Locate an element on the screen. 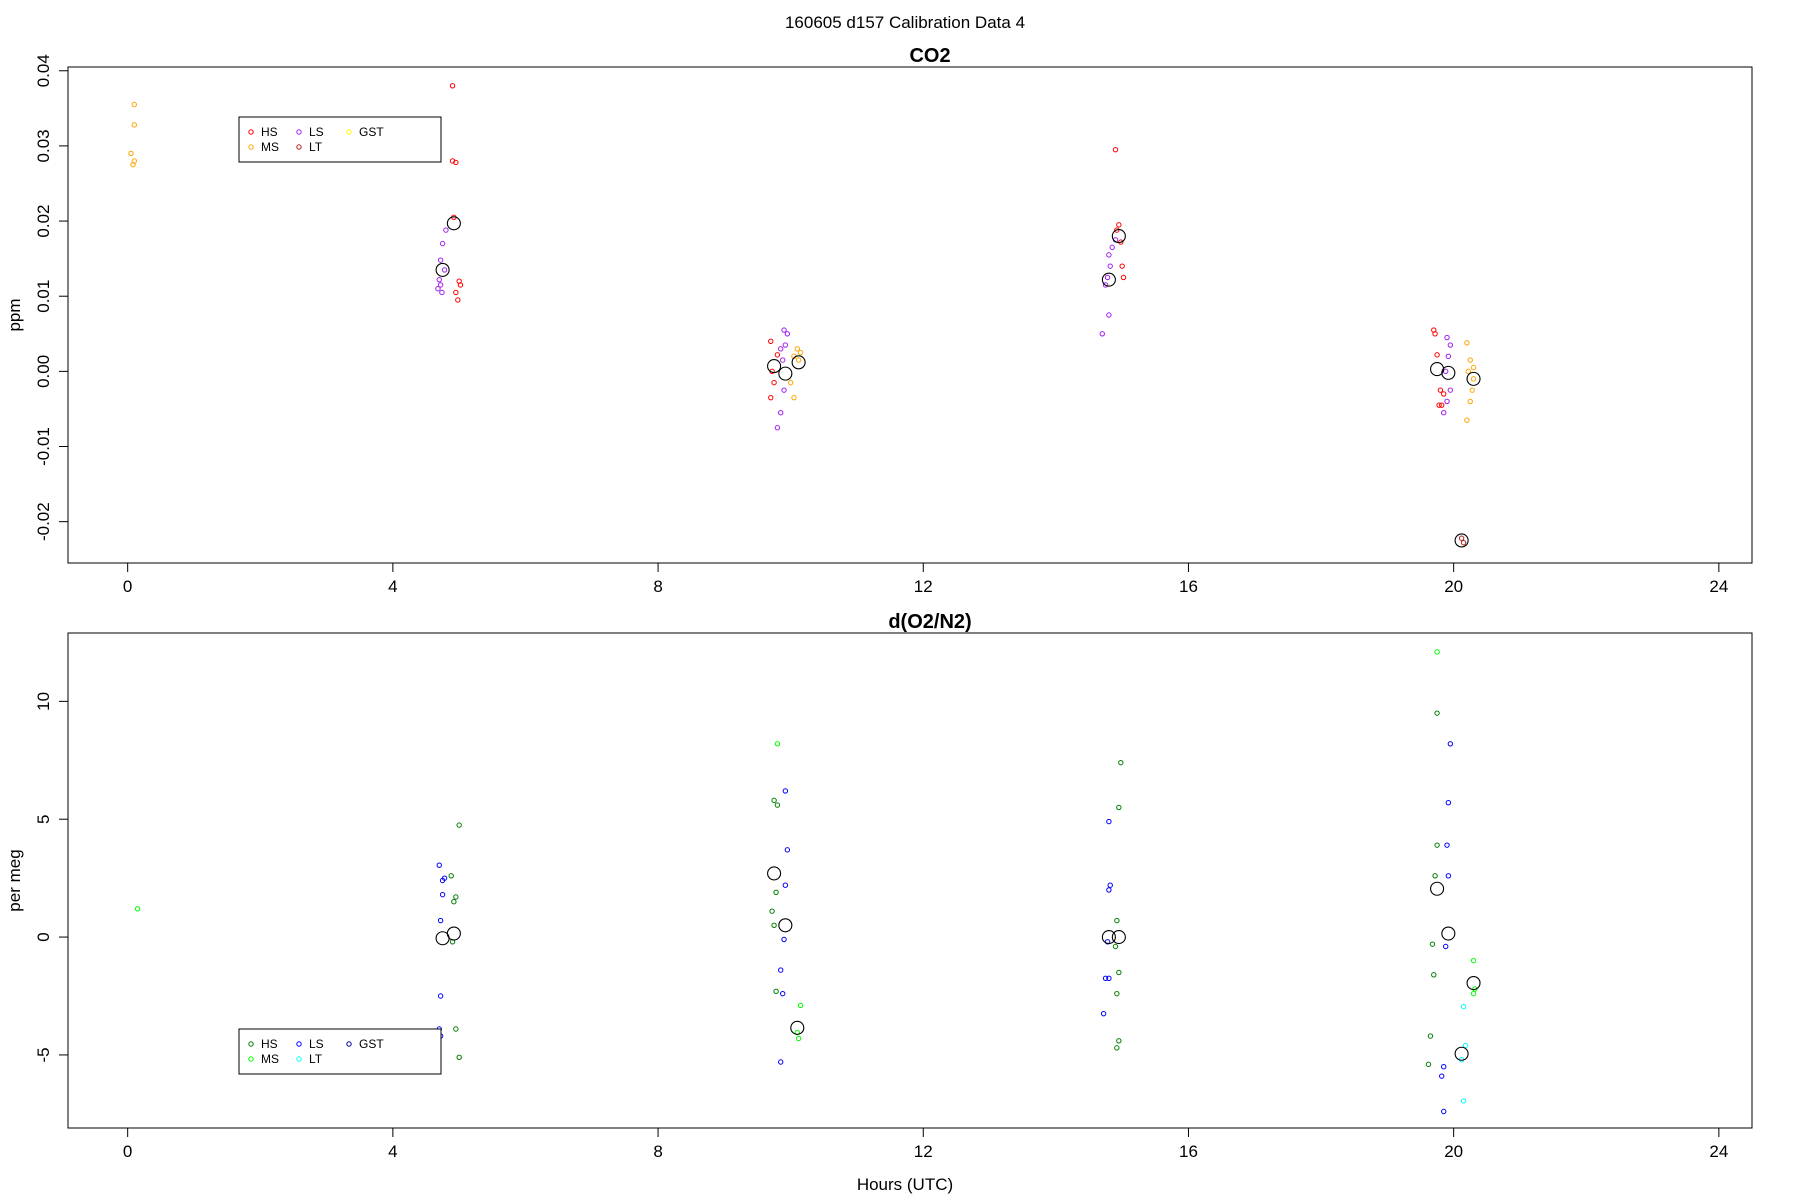 The width and height of the screenshot is (1800, 1200). y-tick-label: 5 is located at coordinates (43, 818).